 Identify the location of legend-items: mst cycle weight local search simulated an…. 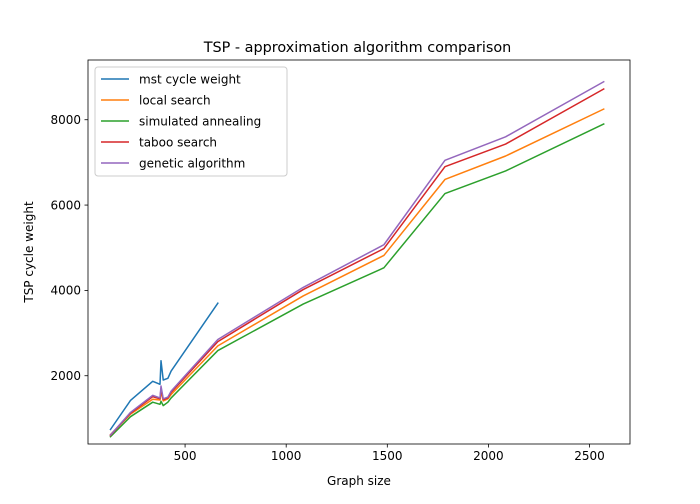
(181, 121).